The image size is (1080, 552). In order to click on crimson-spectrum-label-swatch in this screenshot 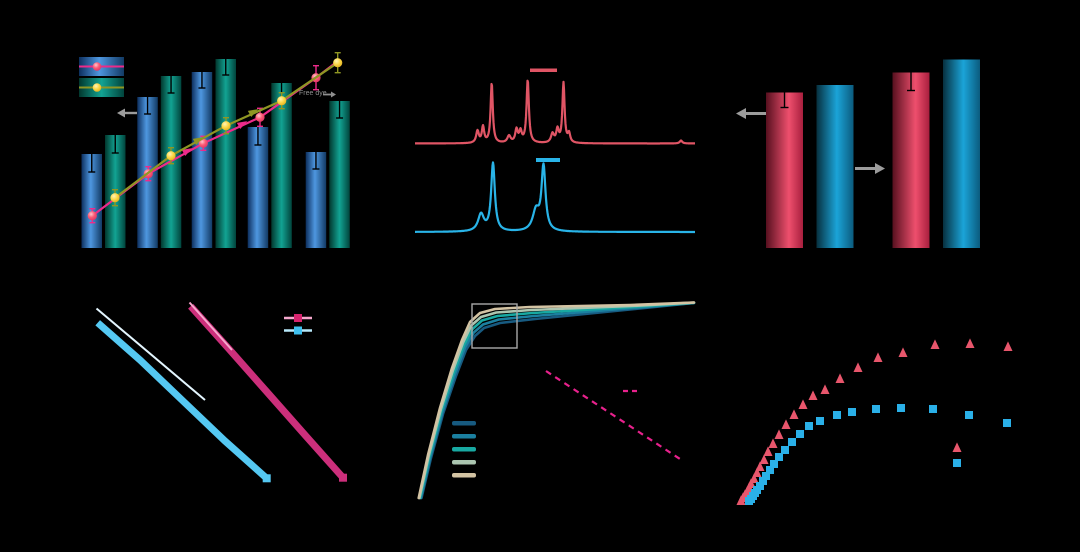, I will do `click(543, 70)`.